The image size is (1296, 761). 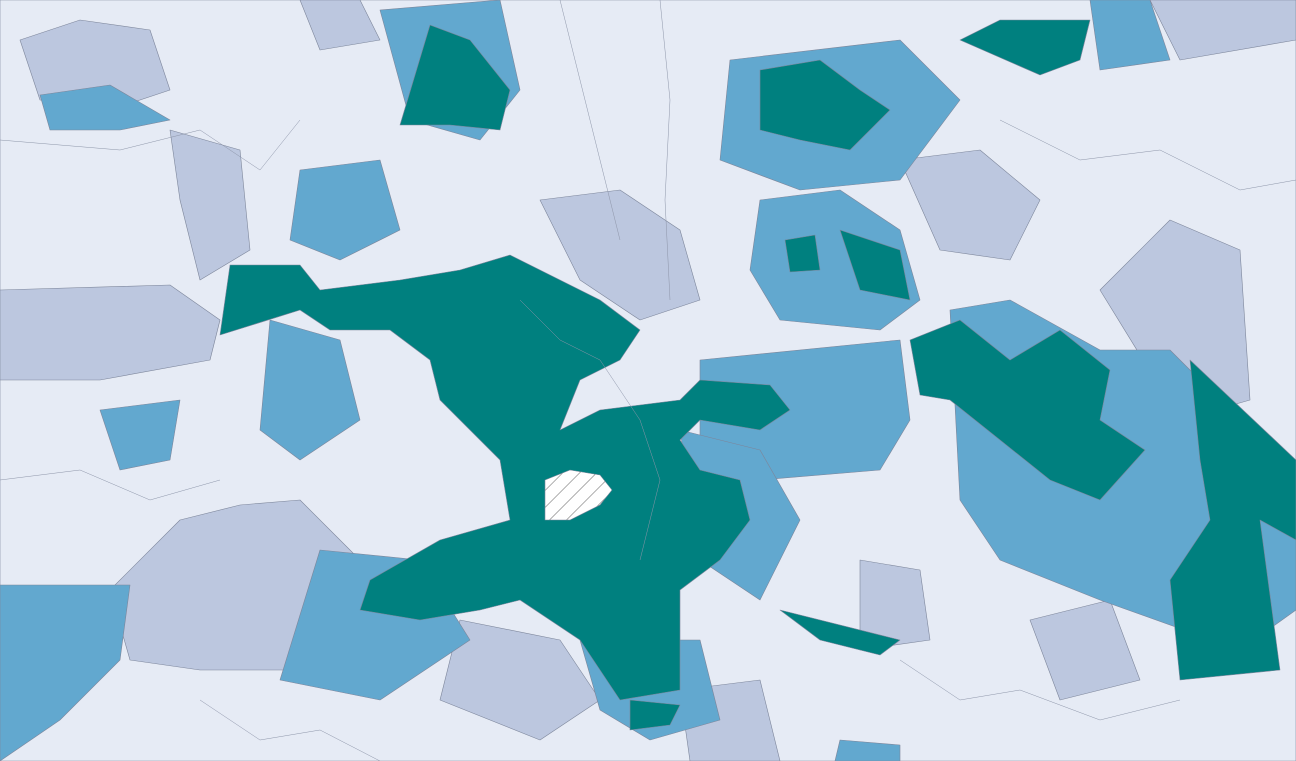 I want to click on no-data-area, so click(x=578, y=495).